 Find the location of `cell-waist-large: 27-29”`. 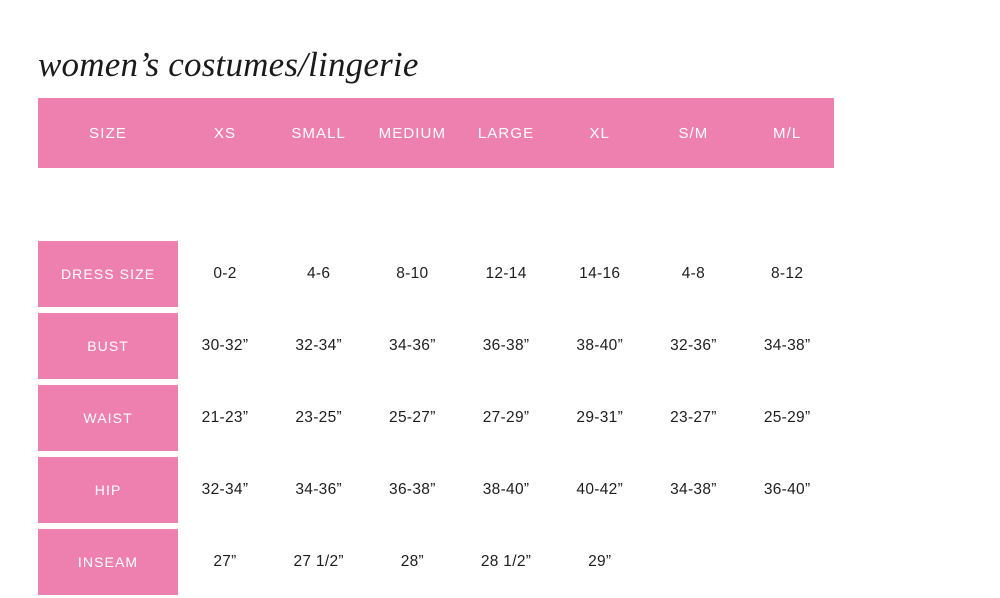

cell-waist-large: 27-29” is located at coordinates (506, 418).